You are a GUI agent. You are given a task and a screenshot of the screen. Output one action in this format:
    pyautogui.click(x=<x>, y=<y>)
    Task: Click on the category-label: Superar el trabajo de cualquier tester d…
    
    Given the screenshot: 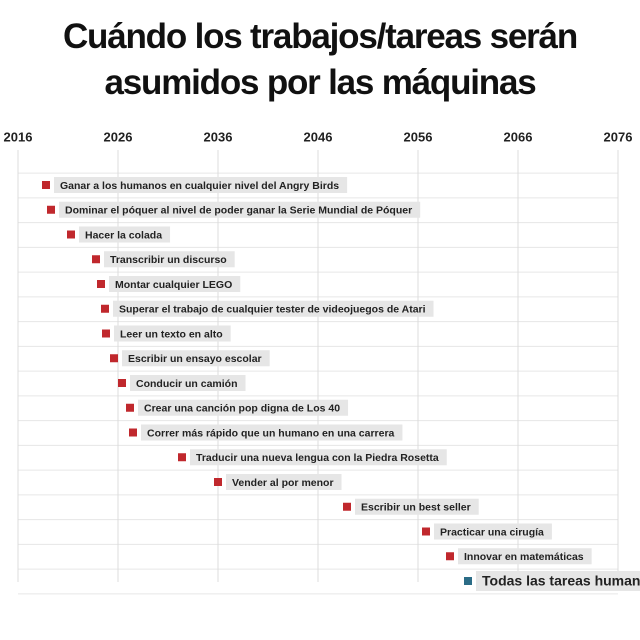 What is the action you would take?
    pyautogui.click(x=272, y=310)
    